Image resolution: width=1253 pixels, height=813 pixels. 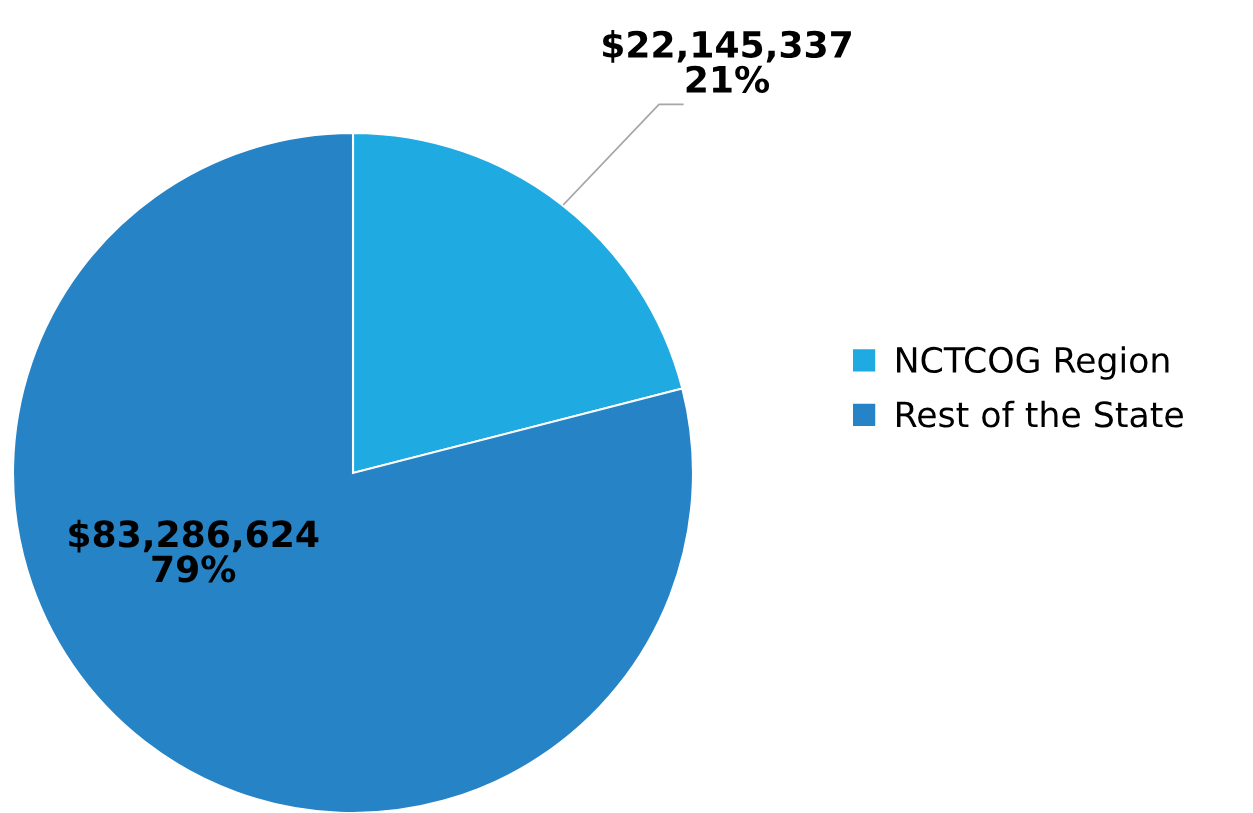 I want to click on legend-label: Rest of the State, so click(x=1040, y=414).